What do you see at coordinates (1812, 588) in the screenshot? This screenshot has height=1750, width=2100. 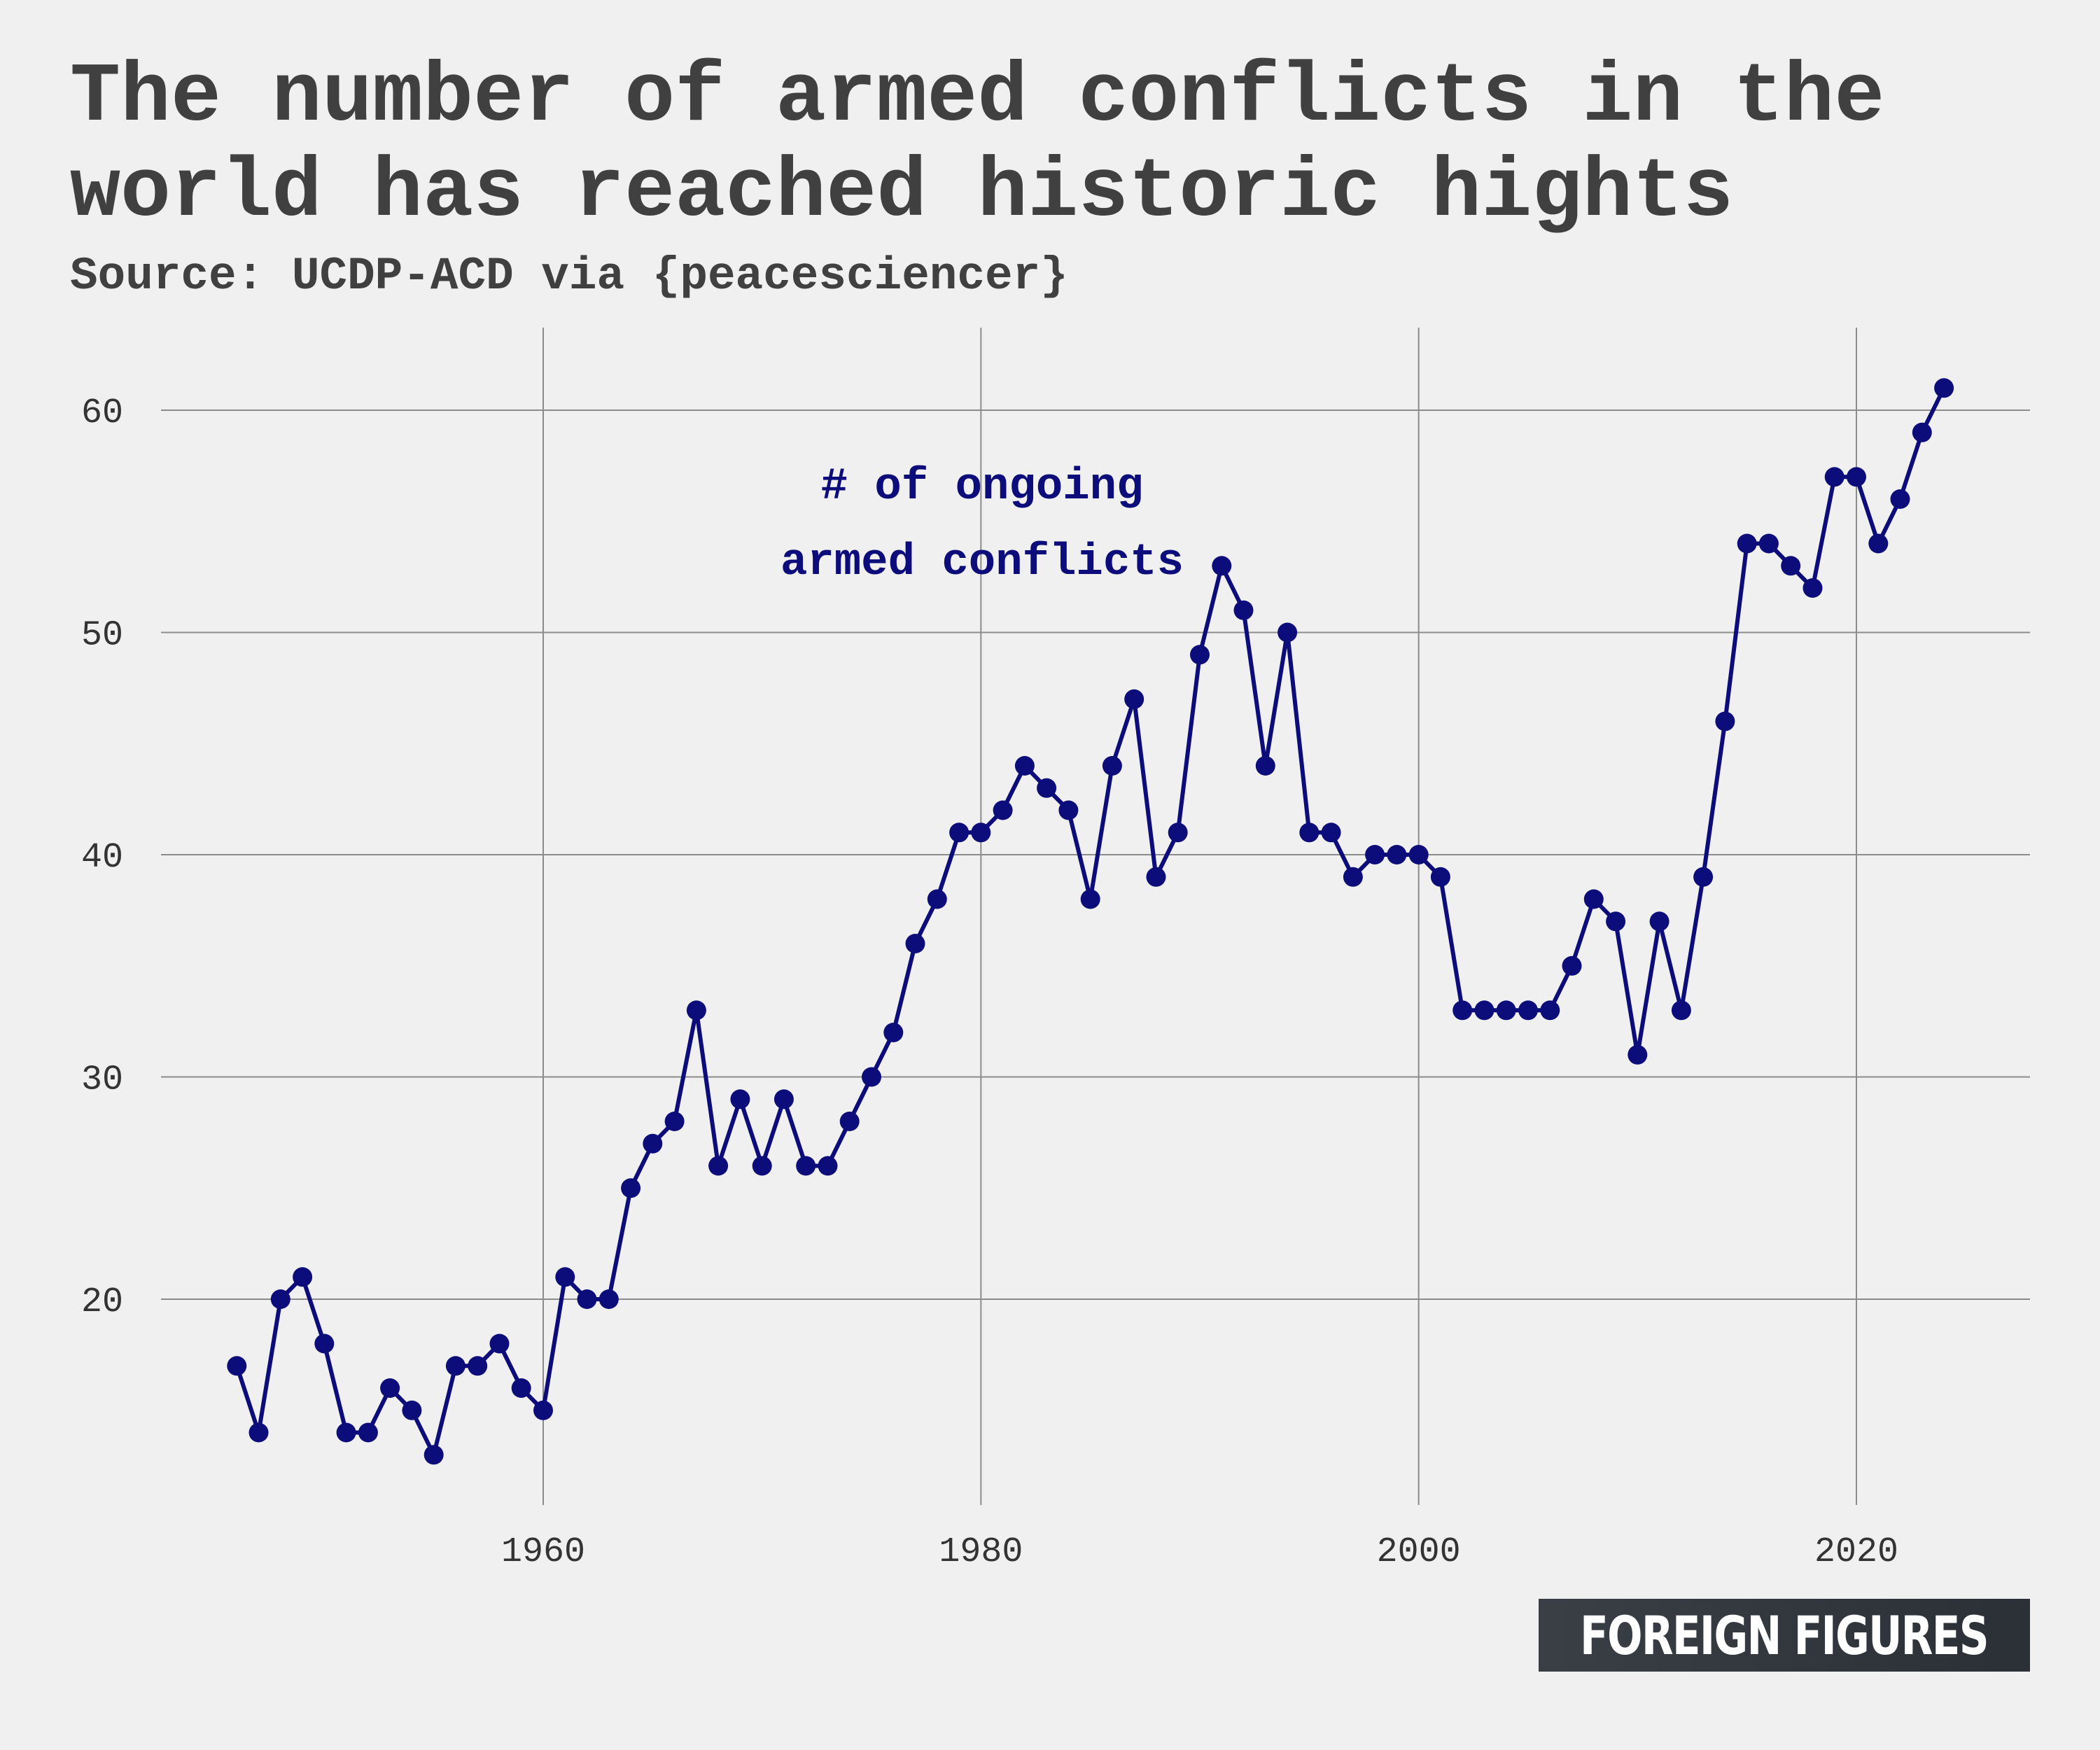 I see `data-point-2018` at bounding box center [1812, 588].